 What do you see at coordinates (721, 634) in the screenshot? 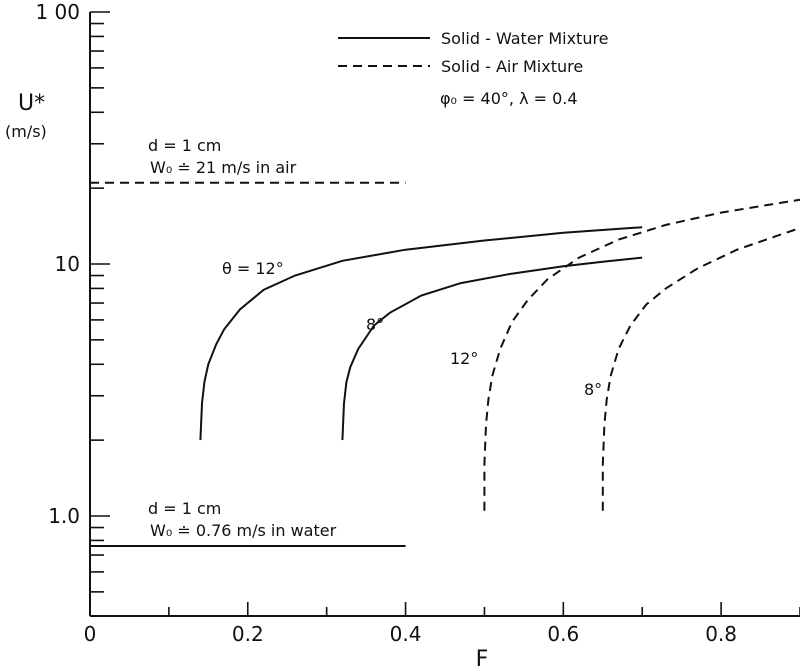
I see `x-tick-label: 0.8` at bounding box center [721, 634].